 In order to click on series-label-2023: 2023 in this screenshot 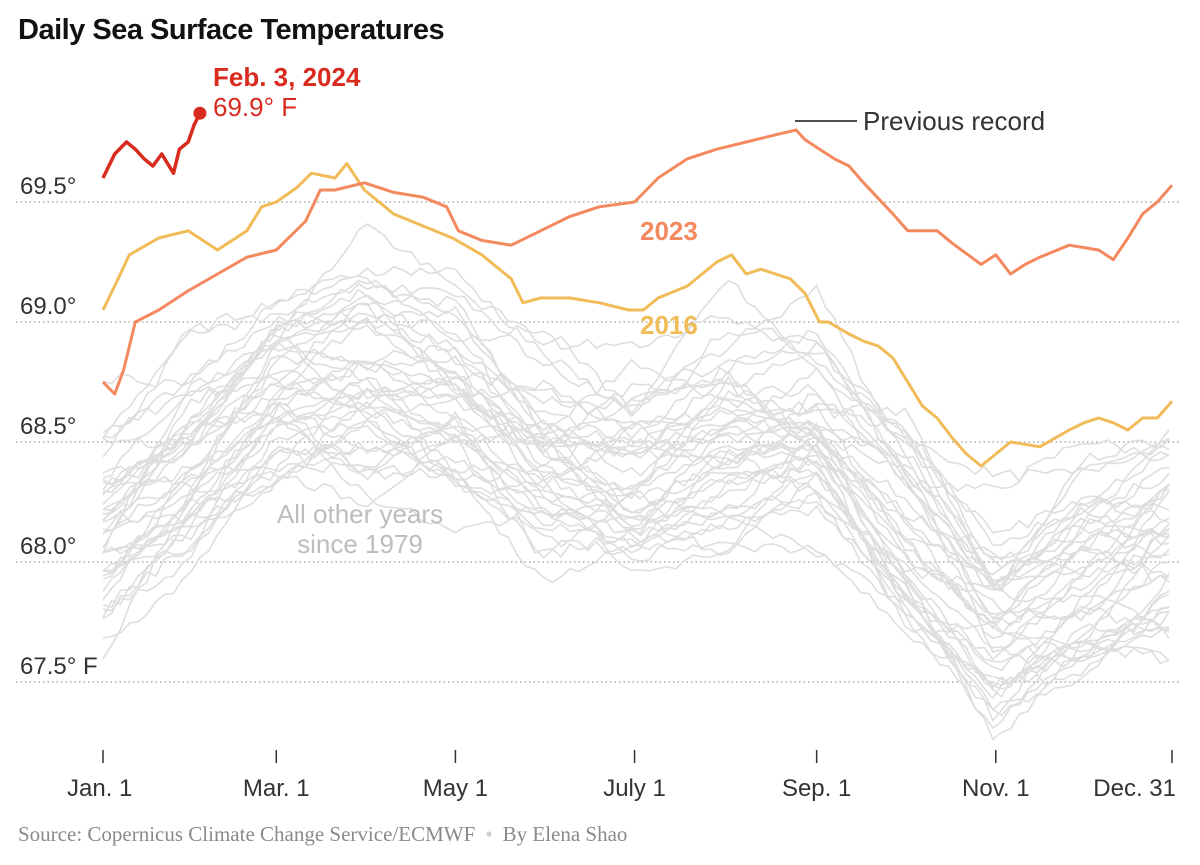, I will do `click(669, 231)`.